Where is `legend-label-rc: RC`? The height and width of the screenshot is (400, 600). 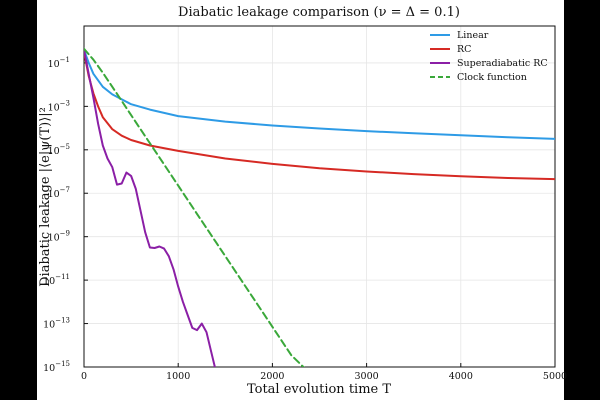
legend-label-rc: RC is located at coordinates (464, 49).